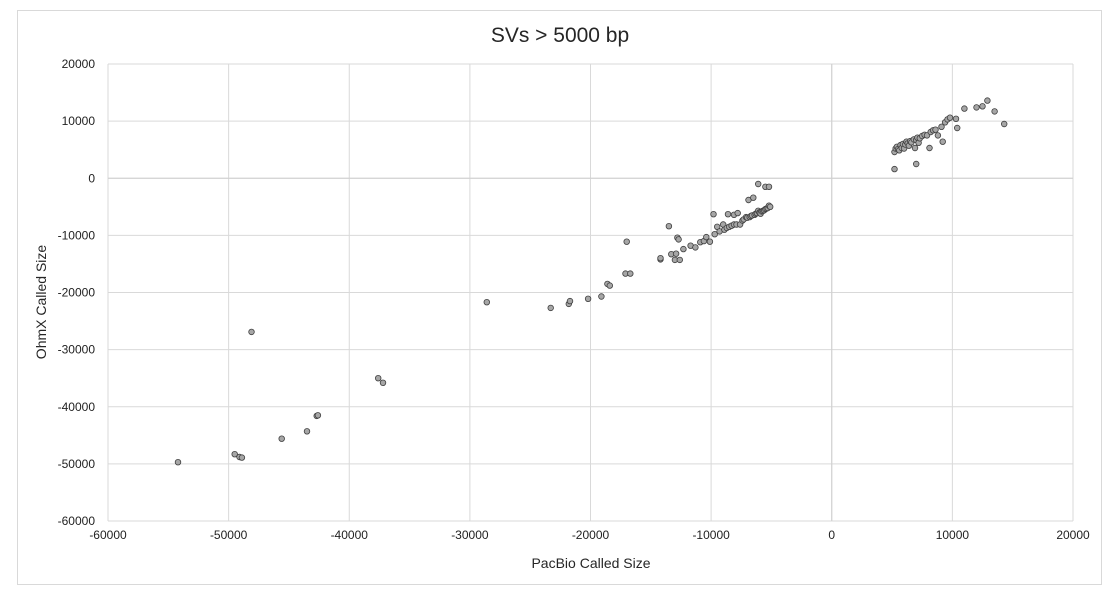 The height and width of the screenshot is (600, 1115). What do you see at coordinates (711, 535) in the screenshot?
I see `x-tick-label: -10000` at bounding box center [711, 535].